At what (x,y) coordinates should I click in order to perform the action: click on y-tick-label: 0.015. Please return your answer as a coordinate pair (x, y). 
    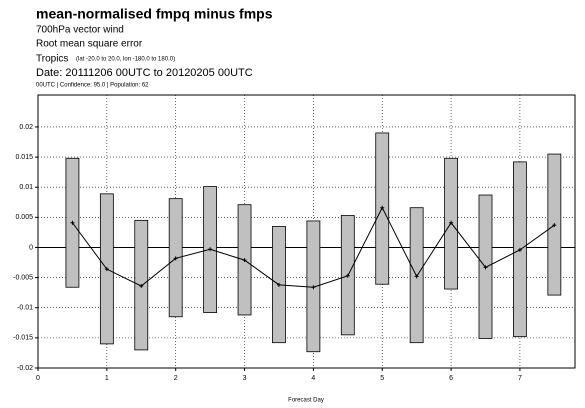
    Looking at the image, I should click on (24, 157).